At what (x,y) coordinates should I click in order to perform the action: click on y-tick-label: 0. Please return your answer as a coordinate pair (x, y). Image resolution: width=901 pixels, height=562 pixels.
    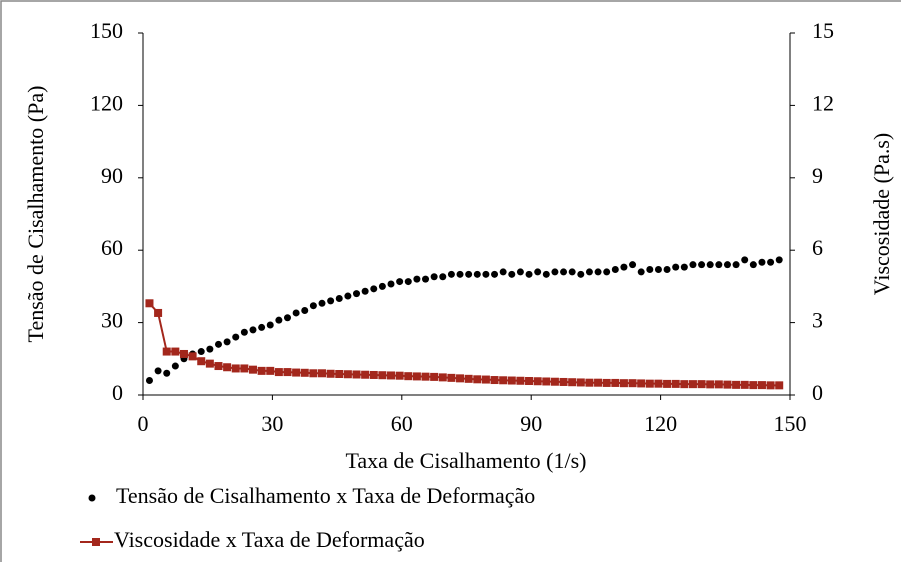
    Looking at the image, I should click on (117, 392).